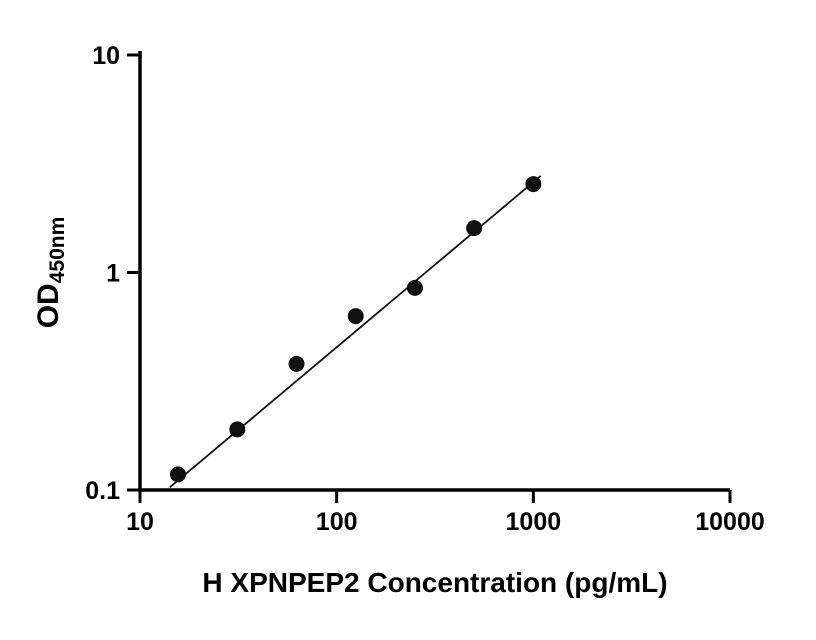 This screenshot has height=640, width=816. What do you see at coordinates (337, 522) in the screenshot?
I see `x-axis-tick-label: 100` at bounding box center [337, 522].